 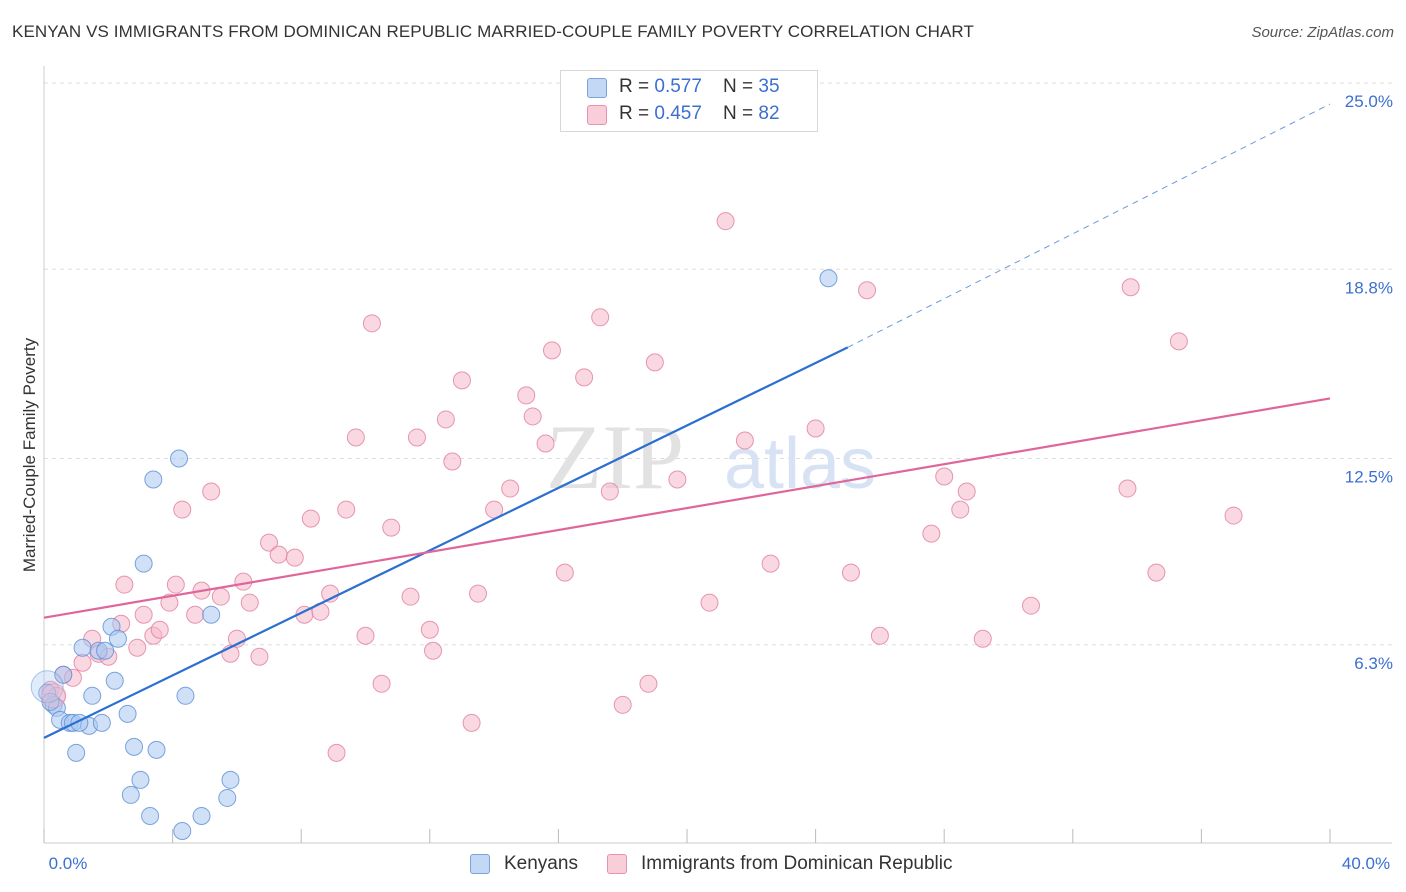 I want to click on legend-r-value: 0.457, so click(x=678, y=113).